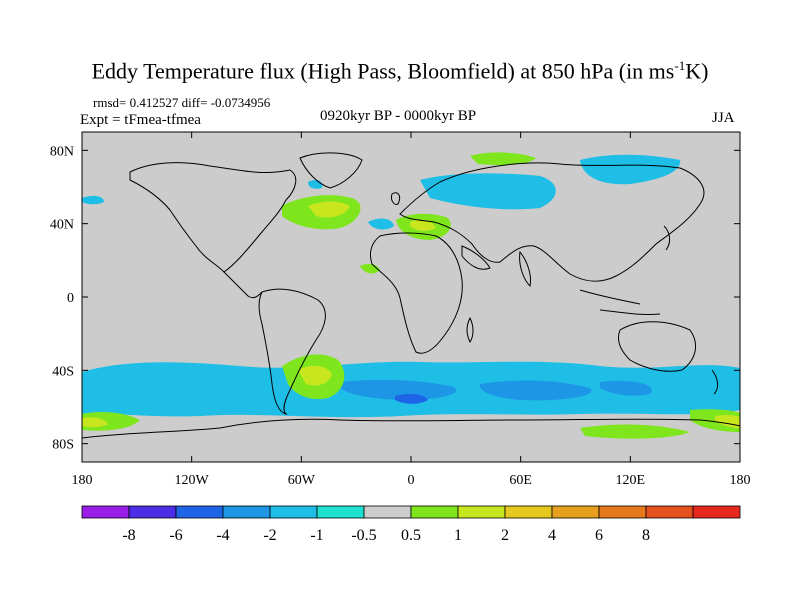 This screenshot has width=800, height=600. Describe the element at coordinates (381, 224) in the screenshot. I see `shading-iberia-cyan` at that location.